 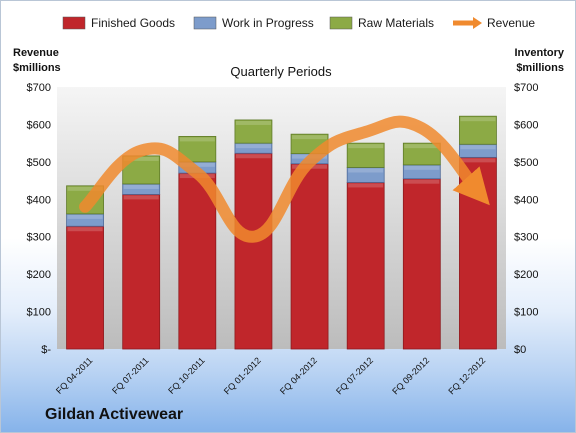 What do you see at coordinates (421, 154) in the screenshot?
I see `bar-raw-materials-fq-09-2012` at bounding box center [421, 154].